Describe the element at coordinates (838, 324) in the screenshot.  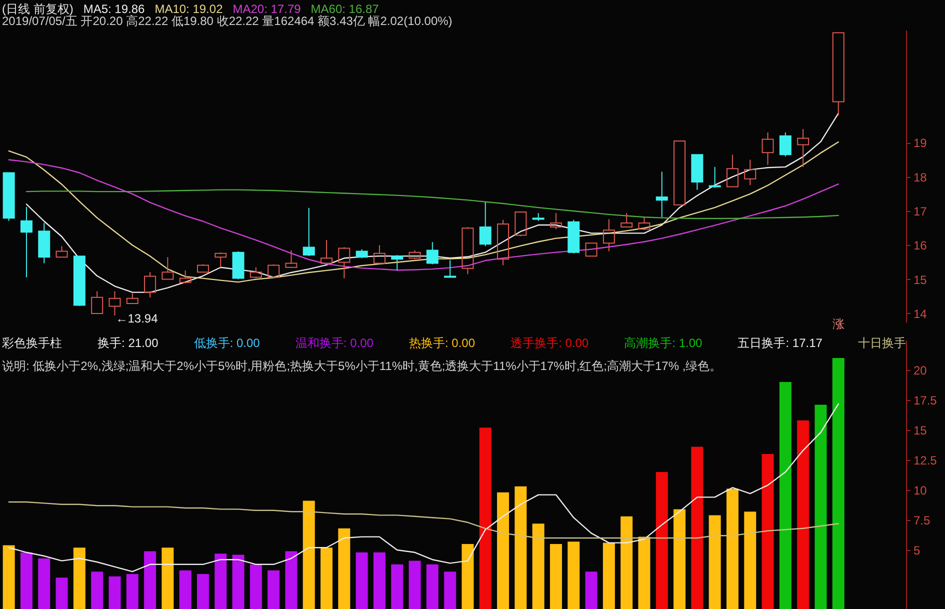
I see `annotation: 涨` at that location.